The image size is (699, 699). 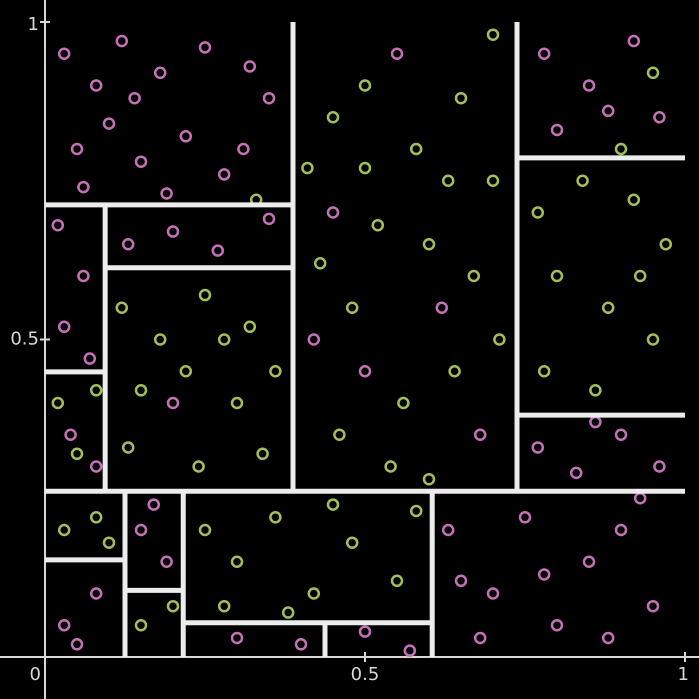 What do you see at coordinates (24, 339) in the screenshot?
I see `y-tick-label: 0.5` at bounding box center [24, 339].